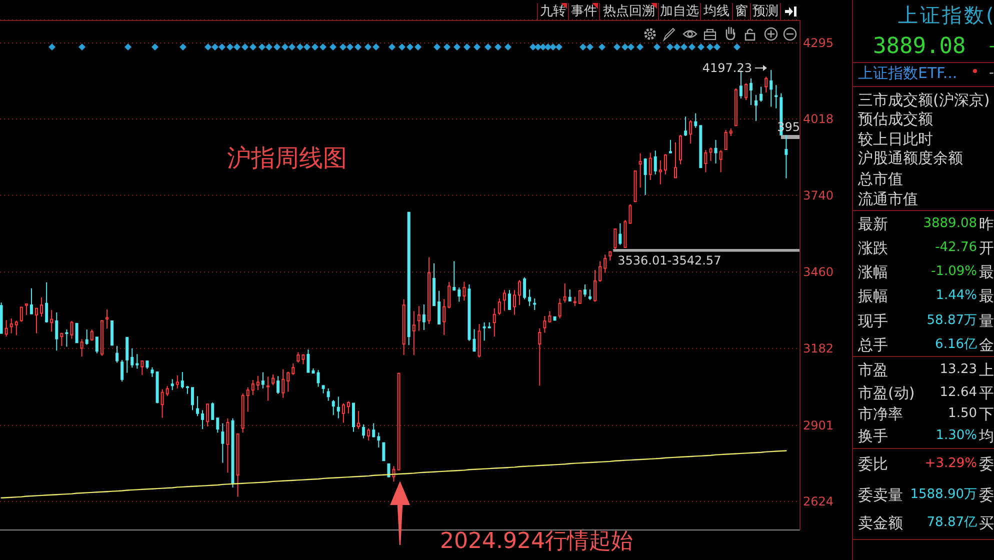  I want to click on y-tick-label: 2624, so click(818, 501).